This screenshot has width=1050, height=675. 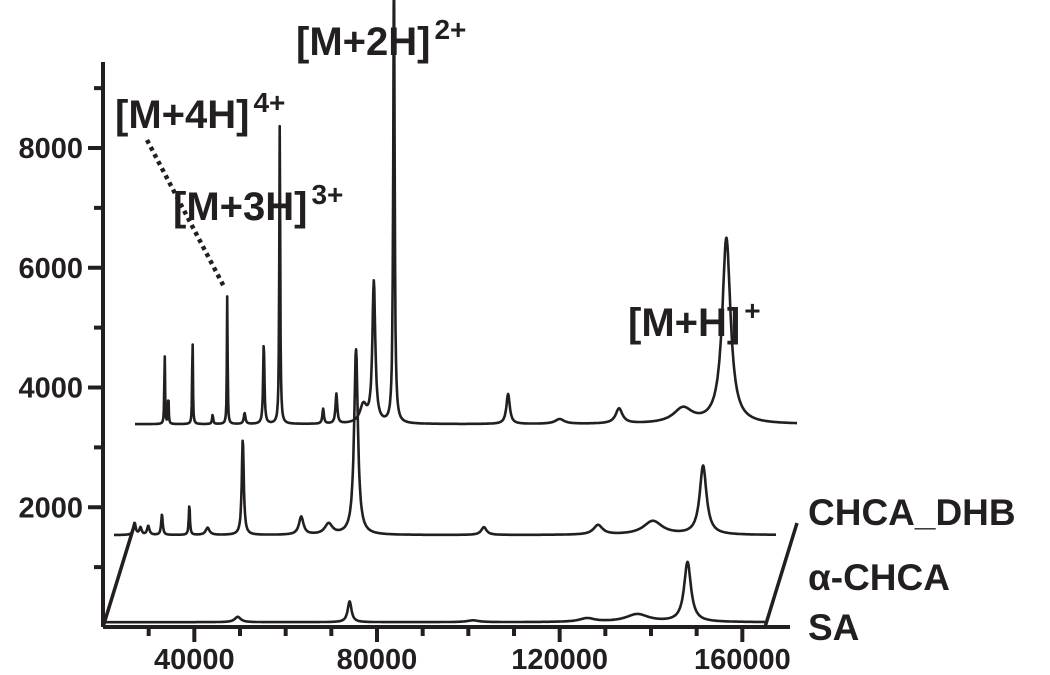 I want to click on annotation-base: [M+4H], so click(x=182, y=115).